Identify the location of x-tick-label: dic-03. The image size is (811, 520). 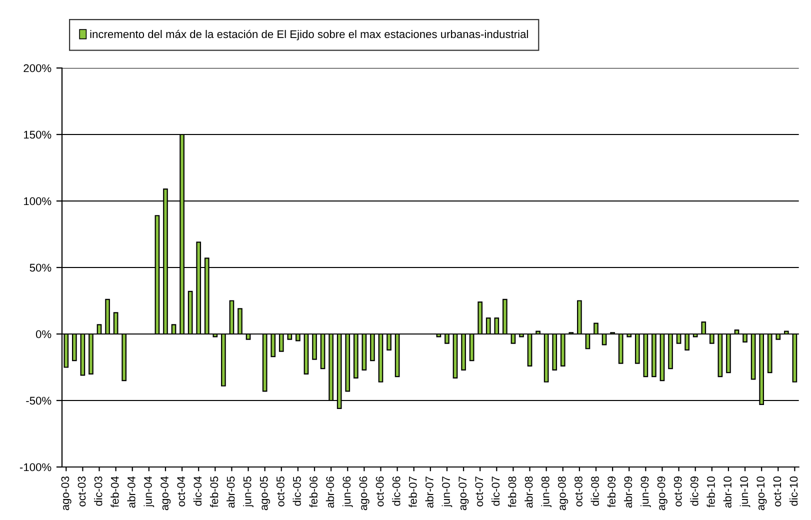
(98, 491).